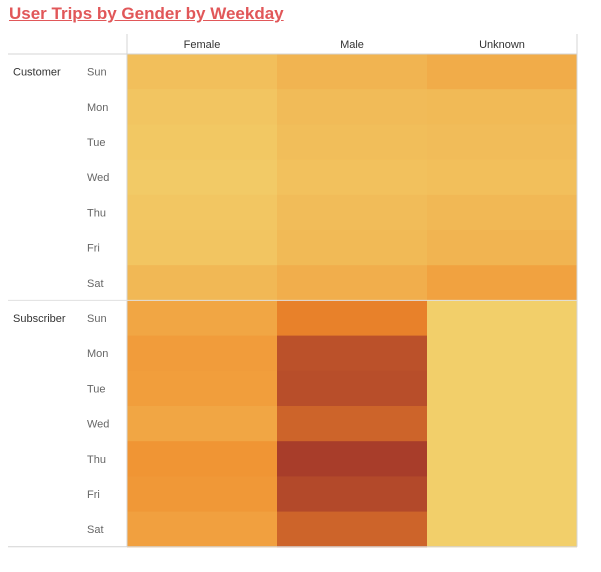 Image resolution: width=601 pixels, height=572 pixels. What do you see at coordinates (202, 494) in the screenshot?
I see `heatmap-cell-subscriber-fri-female` at bounding box center [202, 494].